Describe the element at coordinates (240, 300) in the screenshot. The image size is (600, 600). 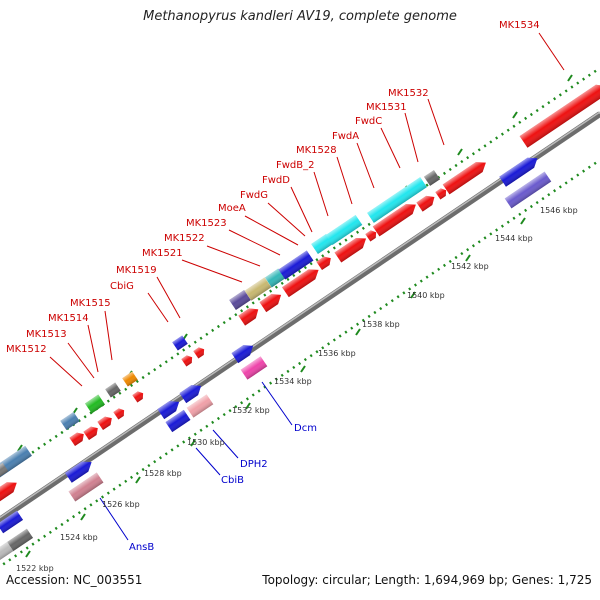
I see `gene-box-mk1521` at that location.